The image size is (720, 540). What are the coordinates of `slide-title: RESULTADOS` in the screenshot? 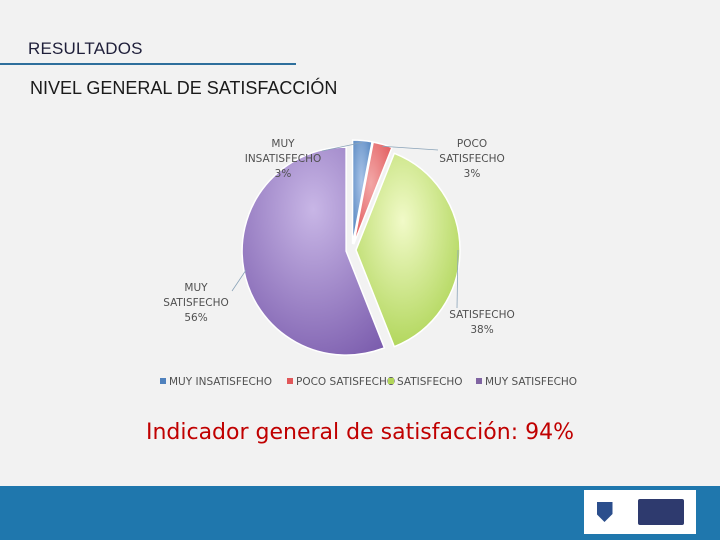 It's located at (85, 48).